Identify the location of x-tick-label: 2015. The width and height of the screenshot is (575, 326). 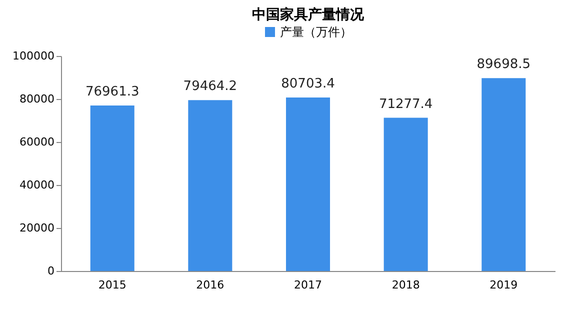
(112, 285).